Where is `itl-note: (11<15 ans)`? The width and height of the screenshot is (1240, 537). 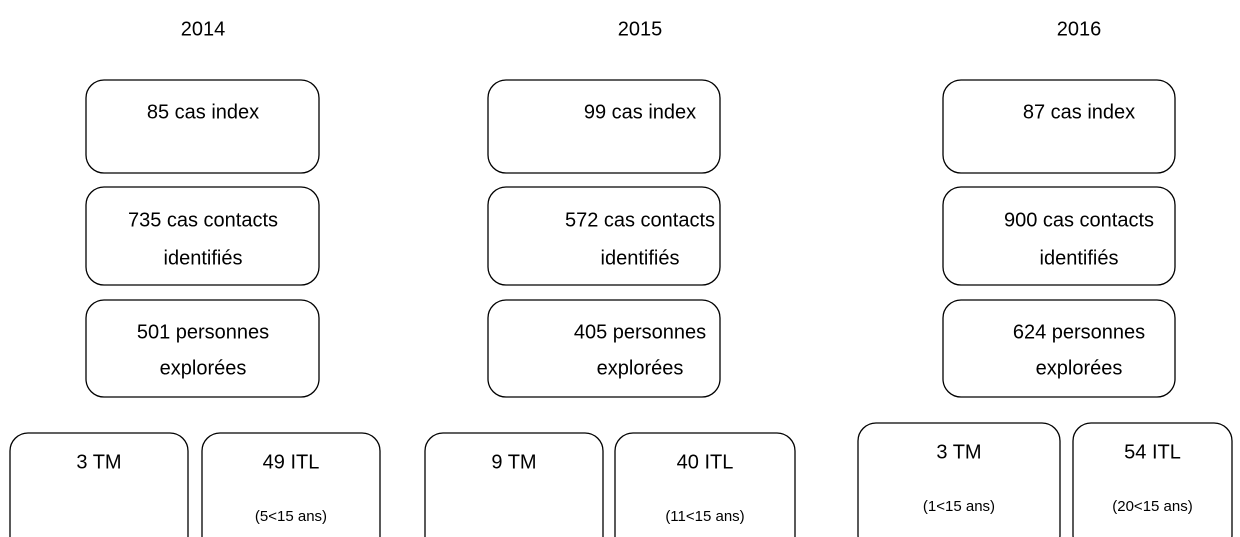 itl-note: (11<15 ans) is located at coordinates (704, 516).